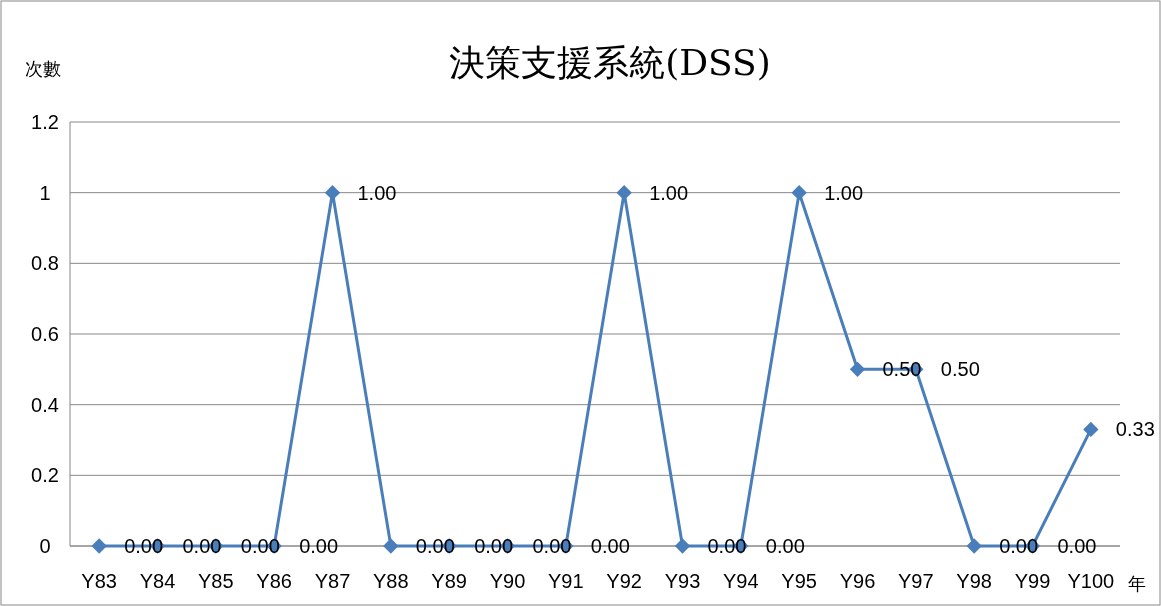 This screenshot has width=1161, height=606. What do you see at coordinates (507, 581) in the screenshot?
I see `x-tick-label: Y90` at bounding box center [507, 581].